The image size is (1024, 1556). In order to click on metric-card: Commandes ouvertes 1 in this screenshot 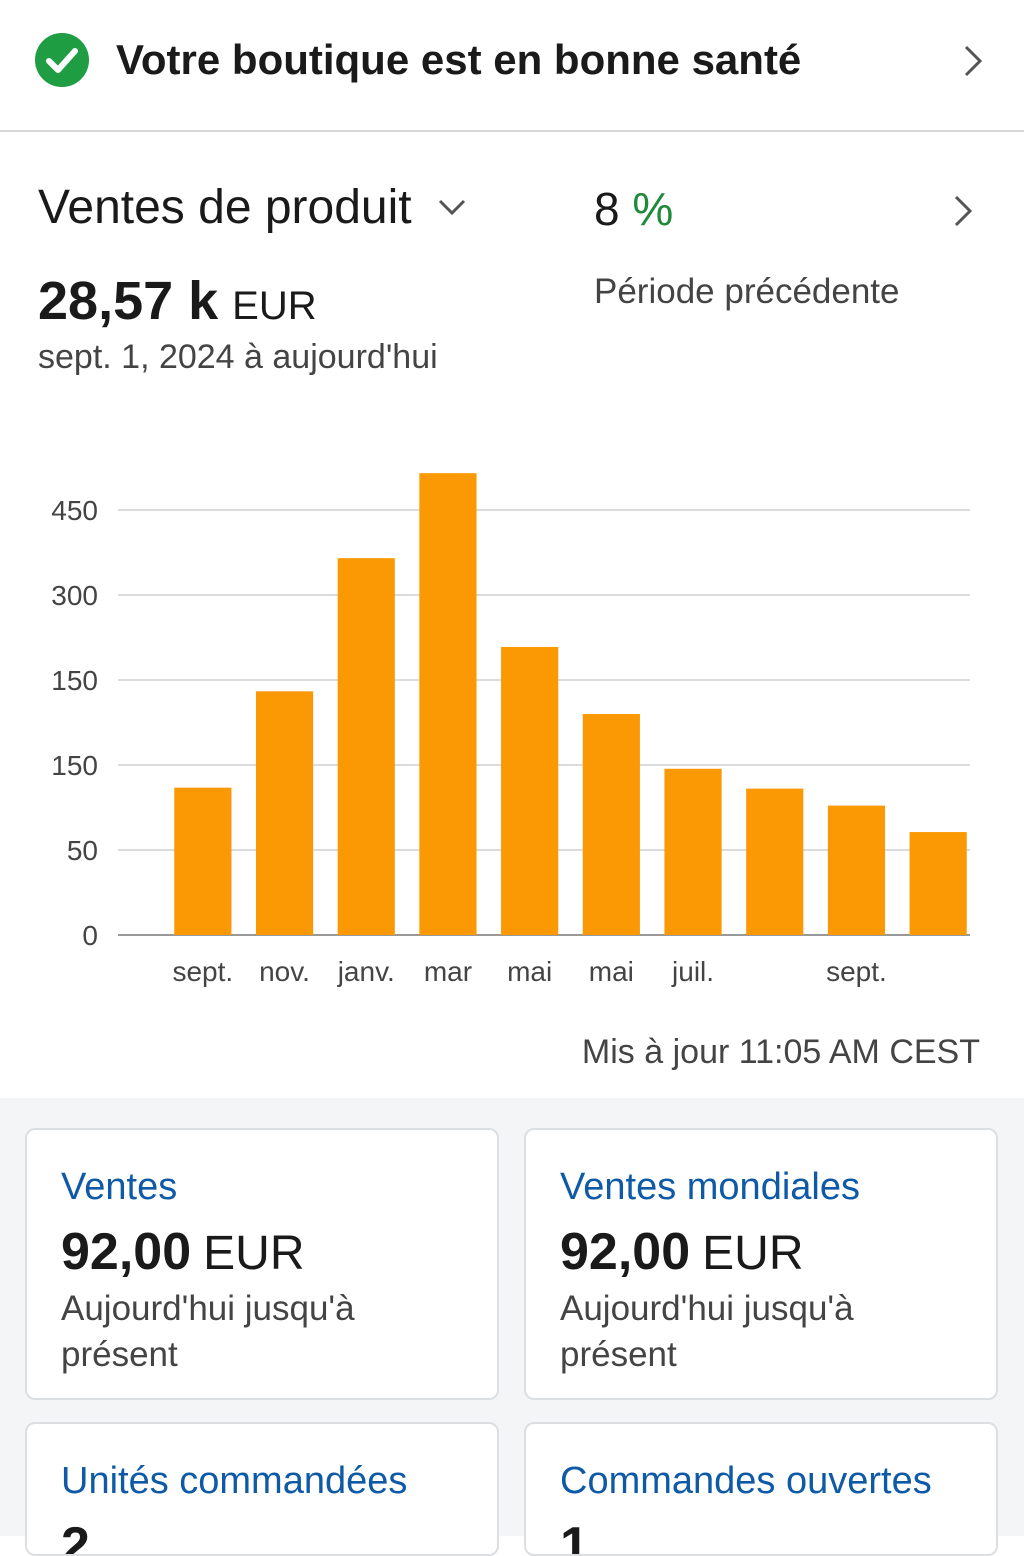, I will do `click(761, 1489)`.